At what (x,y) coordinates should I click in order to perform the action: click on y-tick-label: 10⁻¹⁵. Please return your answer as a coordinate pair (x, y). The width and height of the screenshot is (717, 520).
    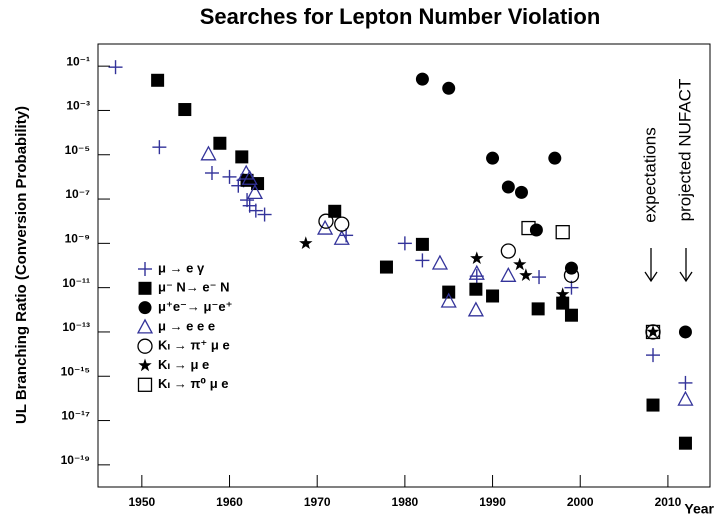
    Looking at the image, I should click on (75, 371).